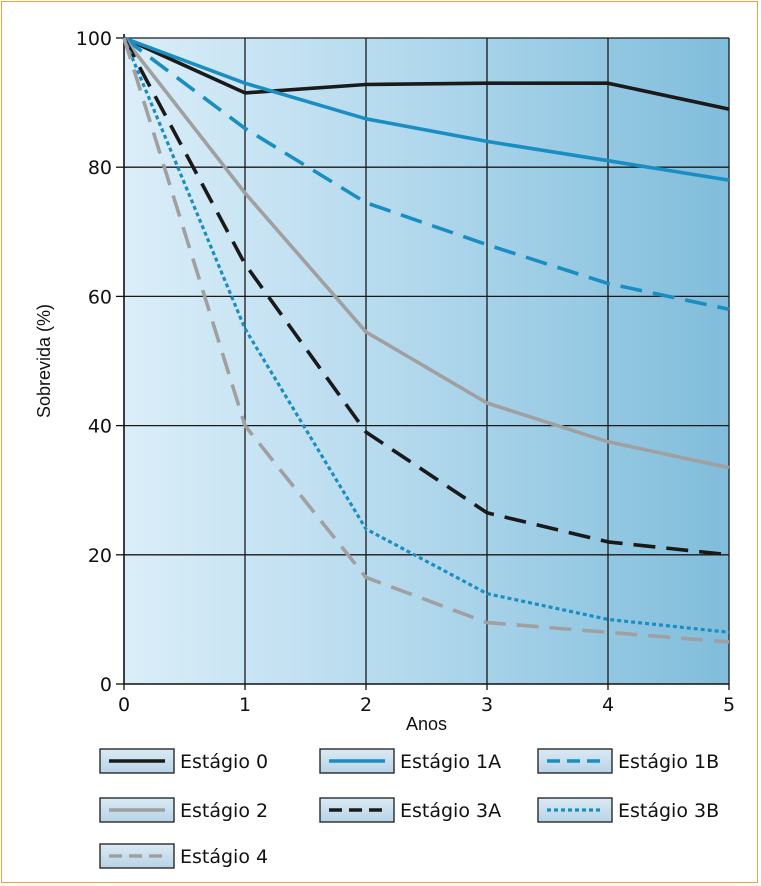 This screenshot has width=761, height=886. What do you see at coordinates (426, 724) in the screenshot?
I see `x-axis-title: Anos` at bounding box center [426, 724].